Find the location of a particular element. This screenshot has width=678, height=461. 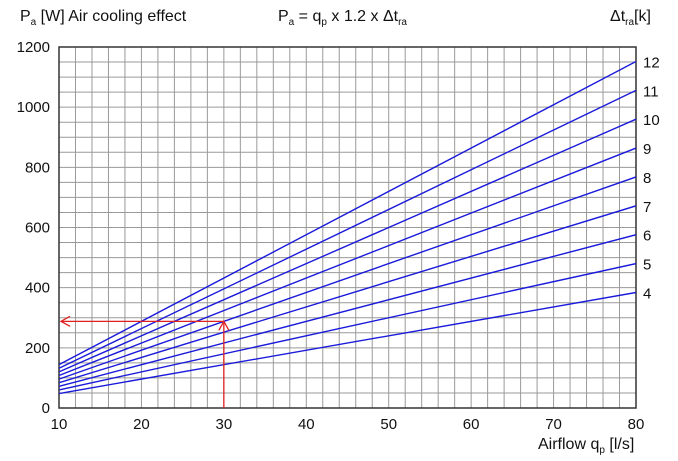

x-axis-label: Airflow qp [l/s] is located at coordinates (586, 446).